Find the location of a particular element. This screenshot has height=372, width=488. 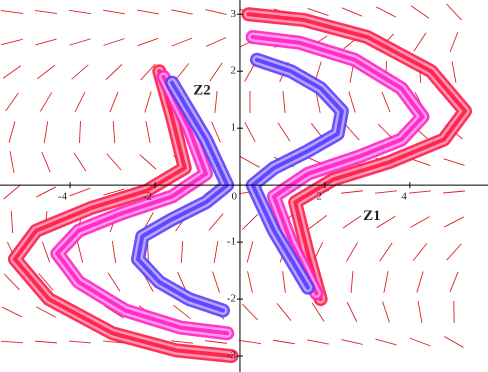

y-tick-label: -1 is located at coordinates (231, 242).